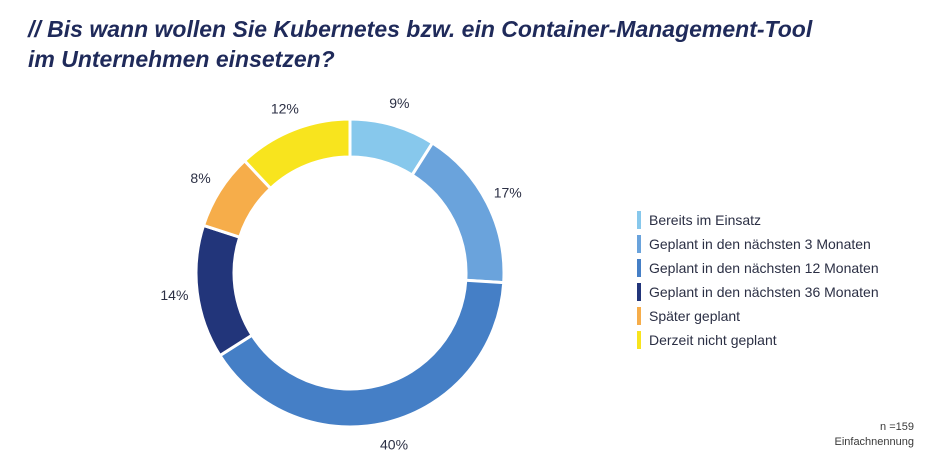 Image resolution: width=944 pixels, height=473 pixels. What do you see at coordinates (713, 340) in the screenshot?
I see `legend-label: Derzeit nicht geplant` at bounding box center [713, 340].